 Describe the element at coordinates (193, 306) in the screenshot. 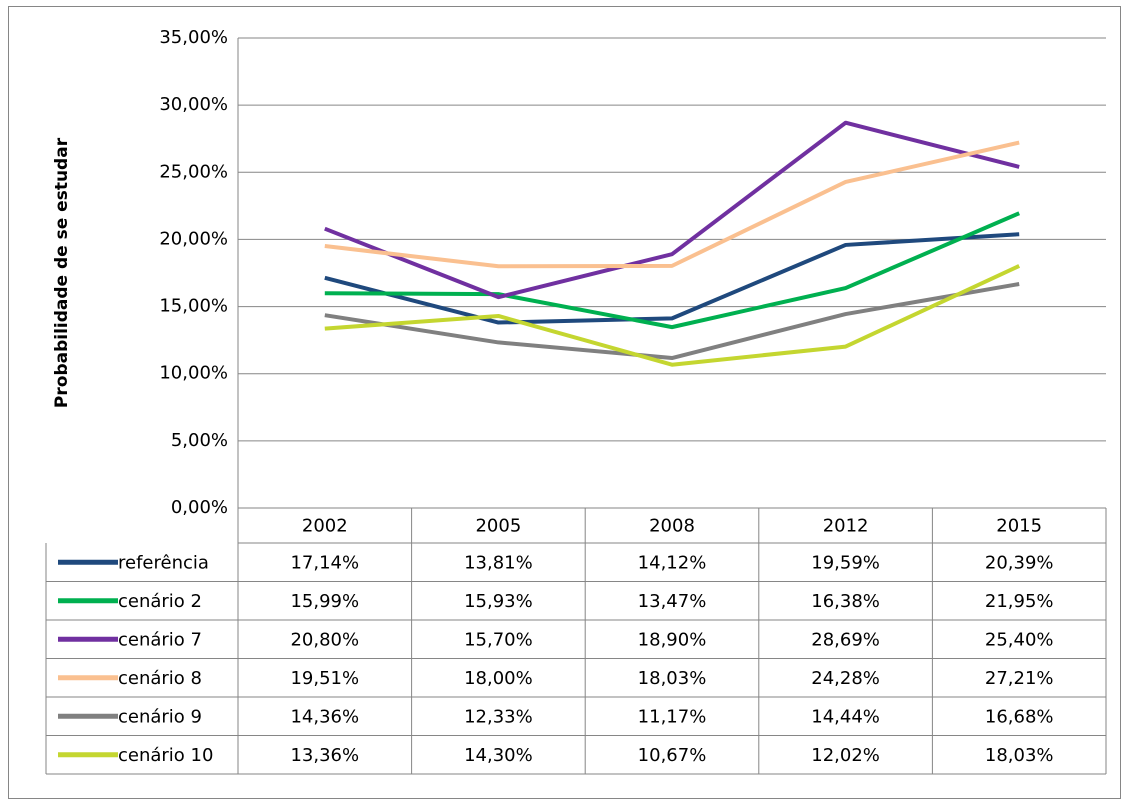

I see `y-tick-label: 15,00%` at that location.